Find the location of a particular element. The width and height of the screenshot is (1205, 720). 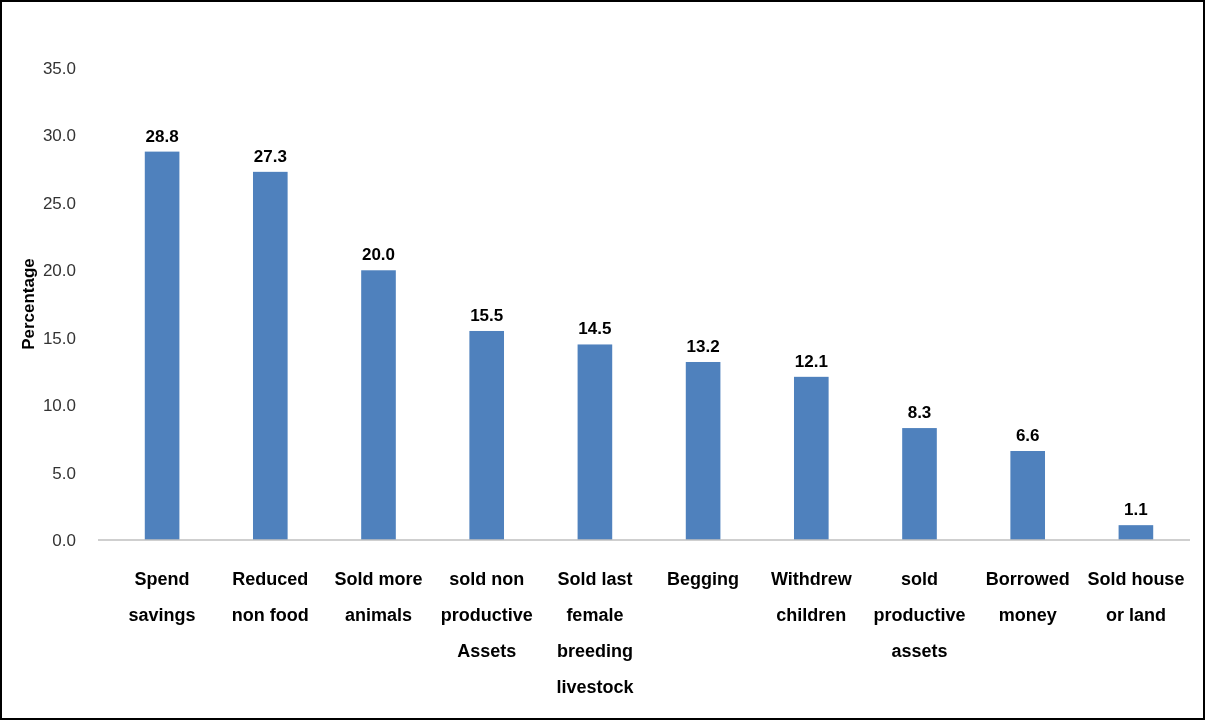

y-tick-label: 5.0 is located at coordinates (64, 473).